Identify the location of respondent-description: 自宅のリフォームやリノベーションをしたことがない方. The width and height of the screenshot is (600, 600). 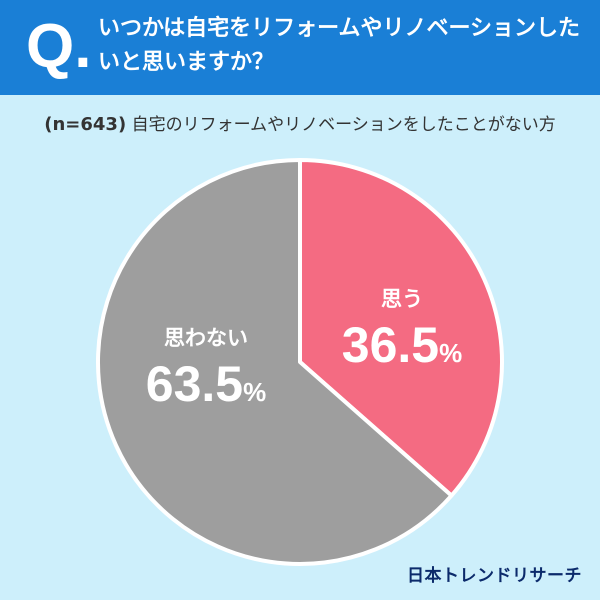
(343, 125).